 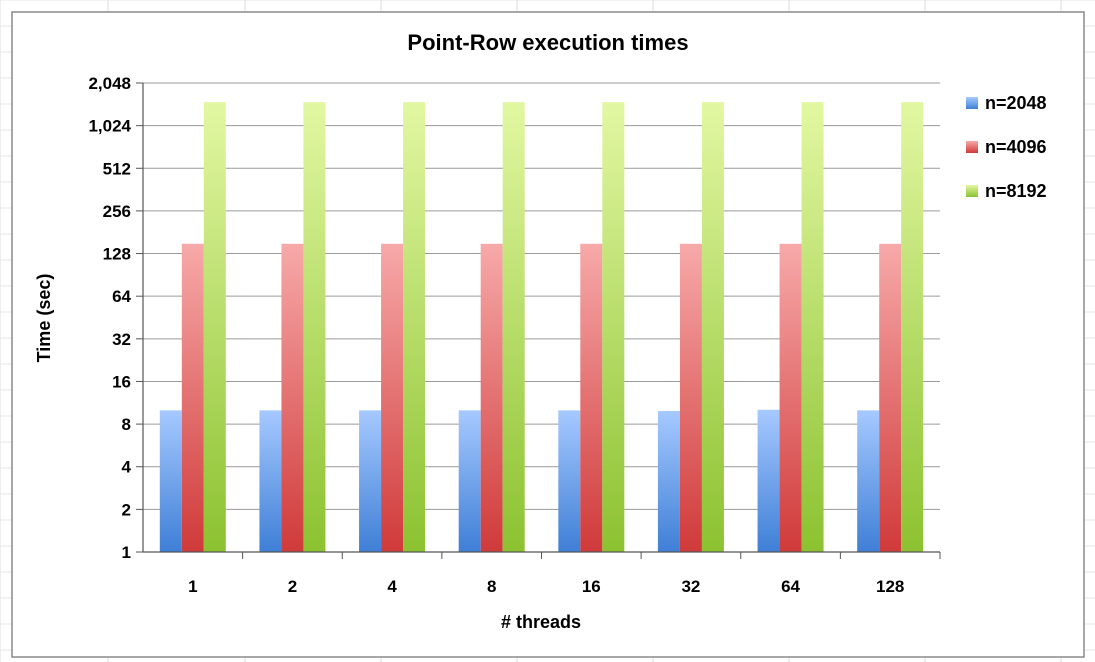 I want to click on y-tick-label: 1, so click(x=126, y=552).